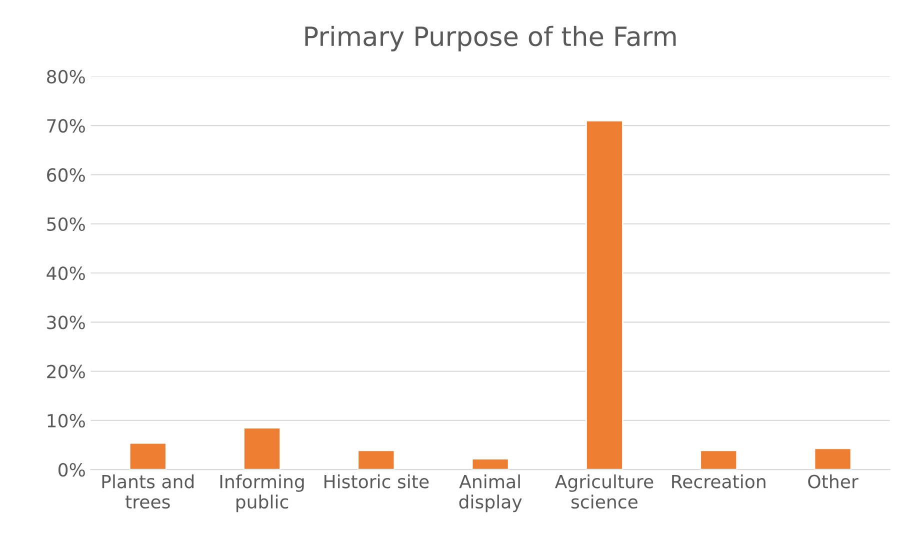 This screenshot has height=546, width=908. Describe the element at coordinates (719, 481) in the screenshot. I see `x-tick-label: Recreation` at that location.